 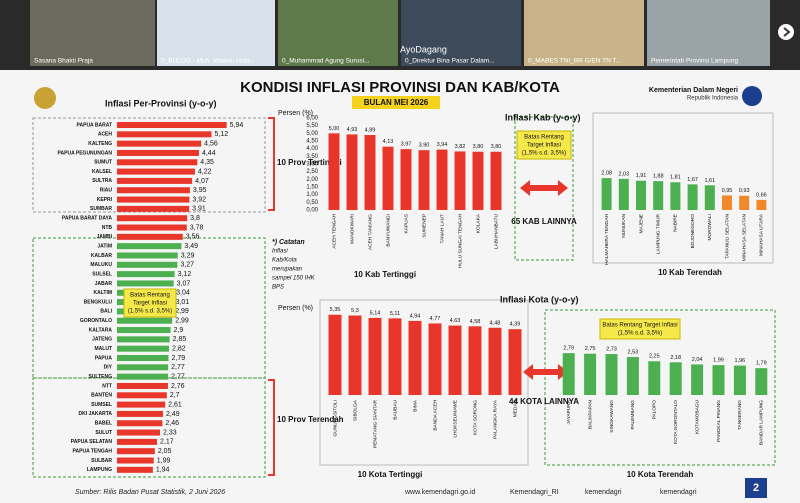 I want to click on value-label: 2,99, so click(x=182, y=311).